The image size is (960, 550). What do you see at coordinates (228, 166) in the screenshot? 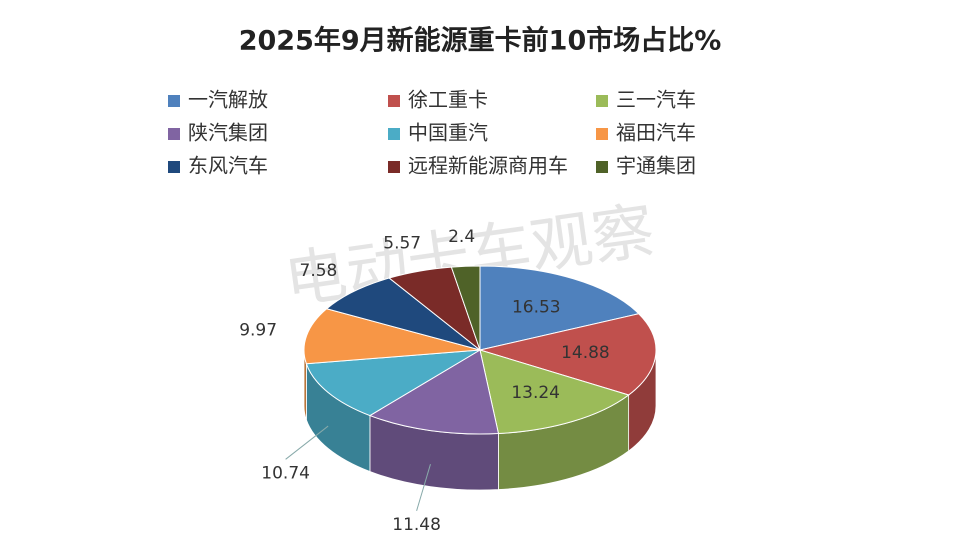
I see `legend-label: 东风汽车` at bounding box center [228, 166].